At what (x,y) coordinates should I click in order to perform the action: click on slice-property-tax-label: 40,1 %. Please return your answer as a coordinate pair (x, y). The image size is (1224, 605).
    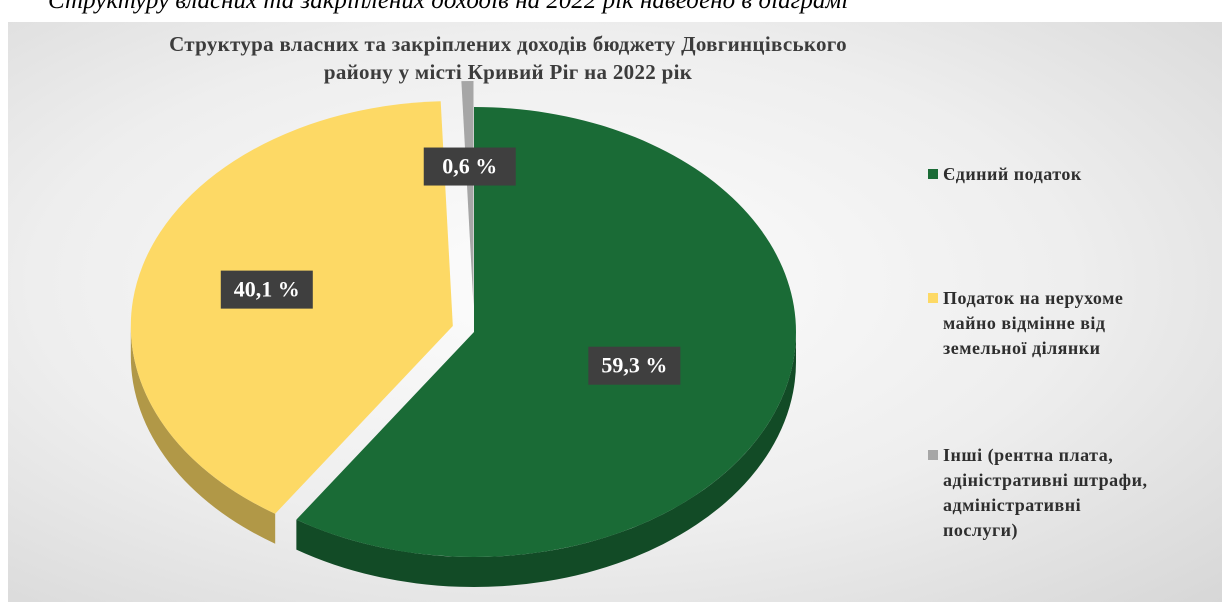
    Looking at the image, I should click on (266, 289).